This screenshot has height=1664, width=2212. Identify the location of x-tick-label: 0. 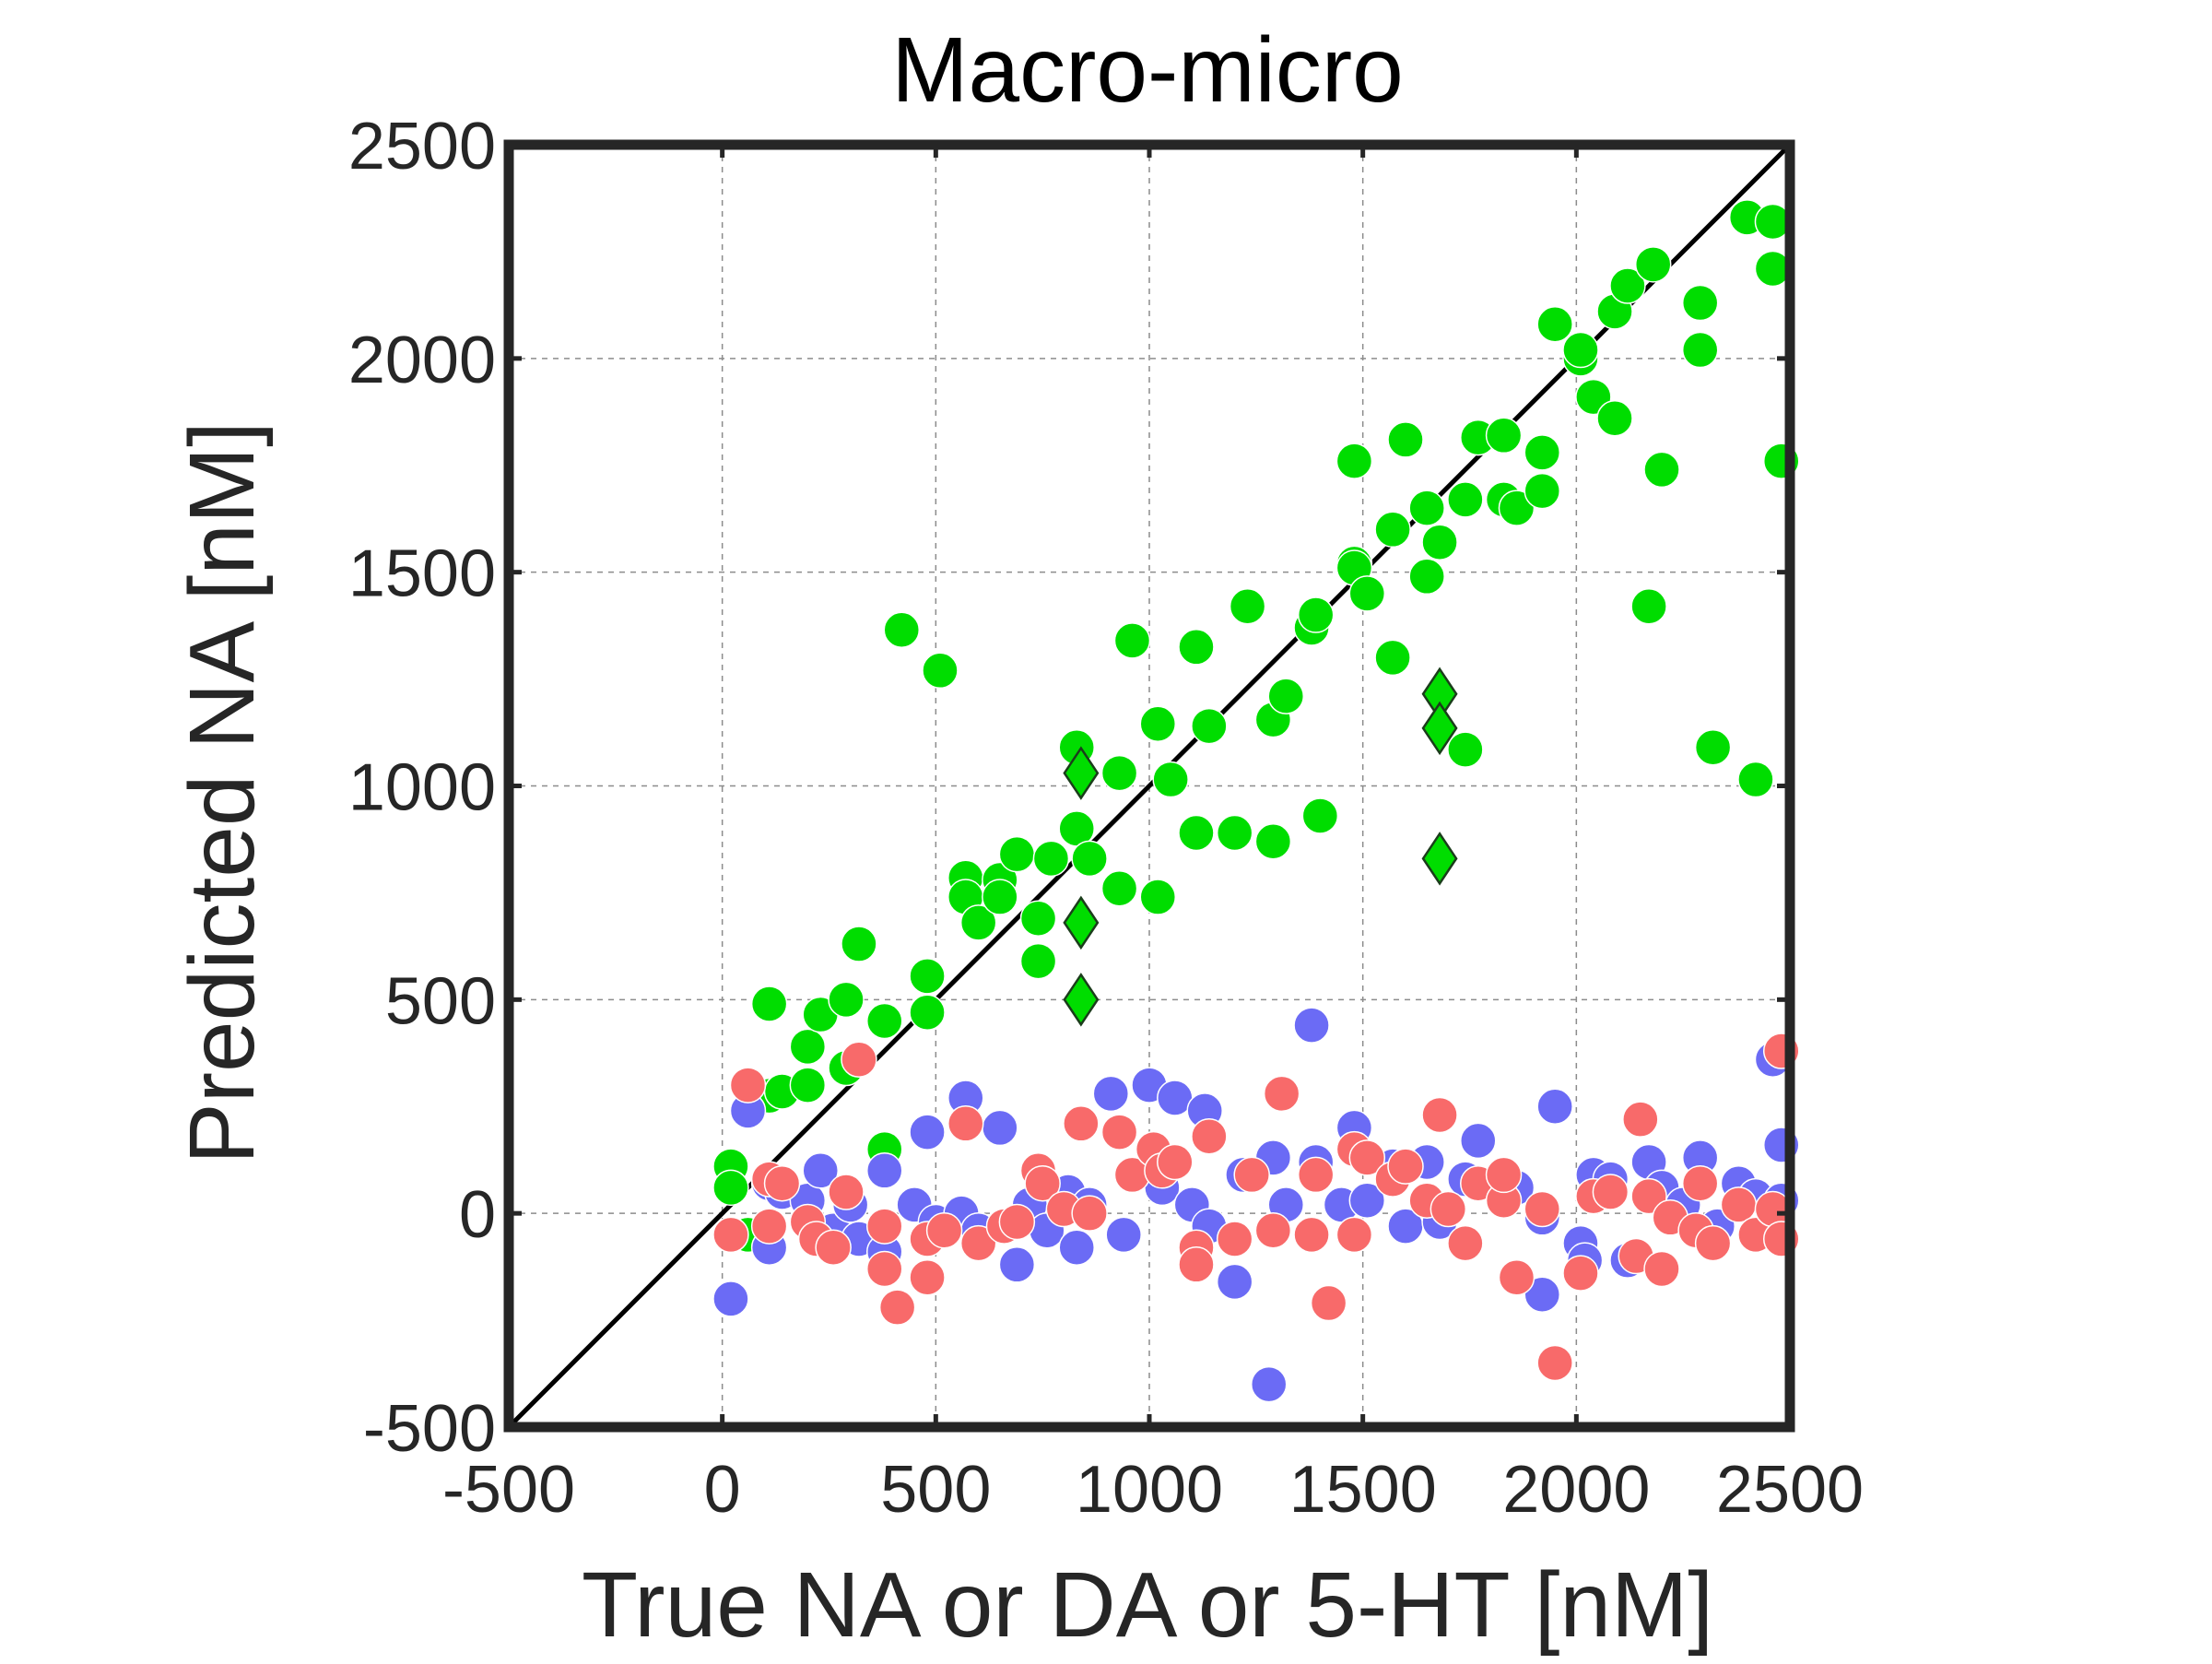
(722, 1490).